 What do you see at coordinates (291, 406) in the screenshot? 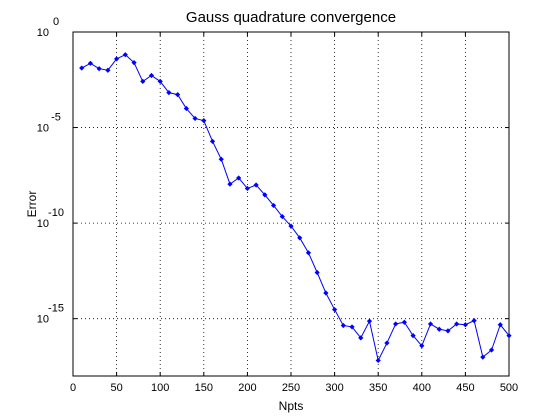
I see `x-axis-label: Npts` at bounding box center [291, 406].